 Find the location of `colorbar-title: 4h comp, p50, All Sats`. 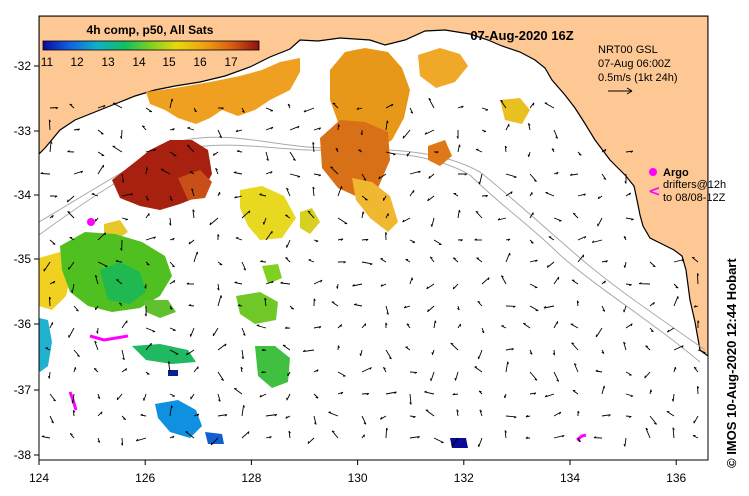

colorbar-title: 4h comp, p50, All Sats is located at coordinates (150, 30).